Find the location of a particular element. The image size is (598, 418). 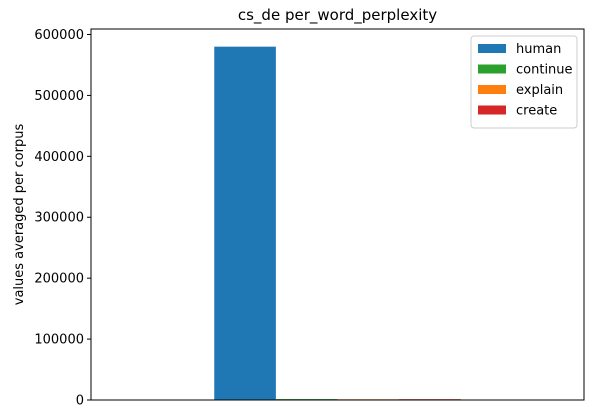

legend-swatch-create is located at coordinates (492, 110).